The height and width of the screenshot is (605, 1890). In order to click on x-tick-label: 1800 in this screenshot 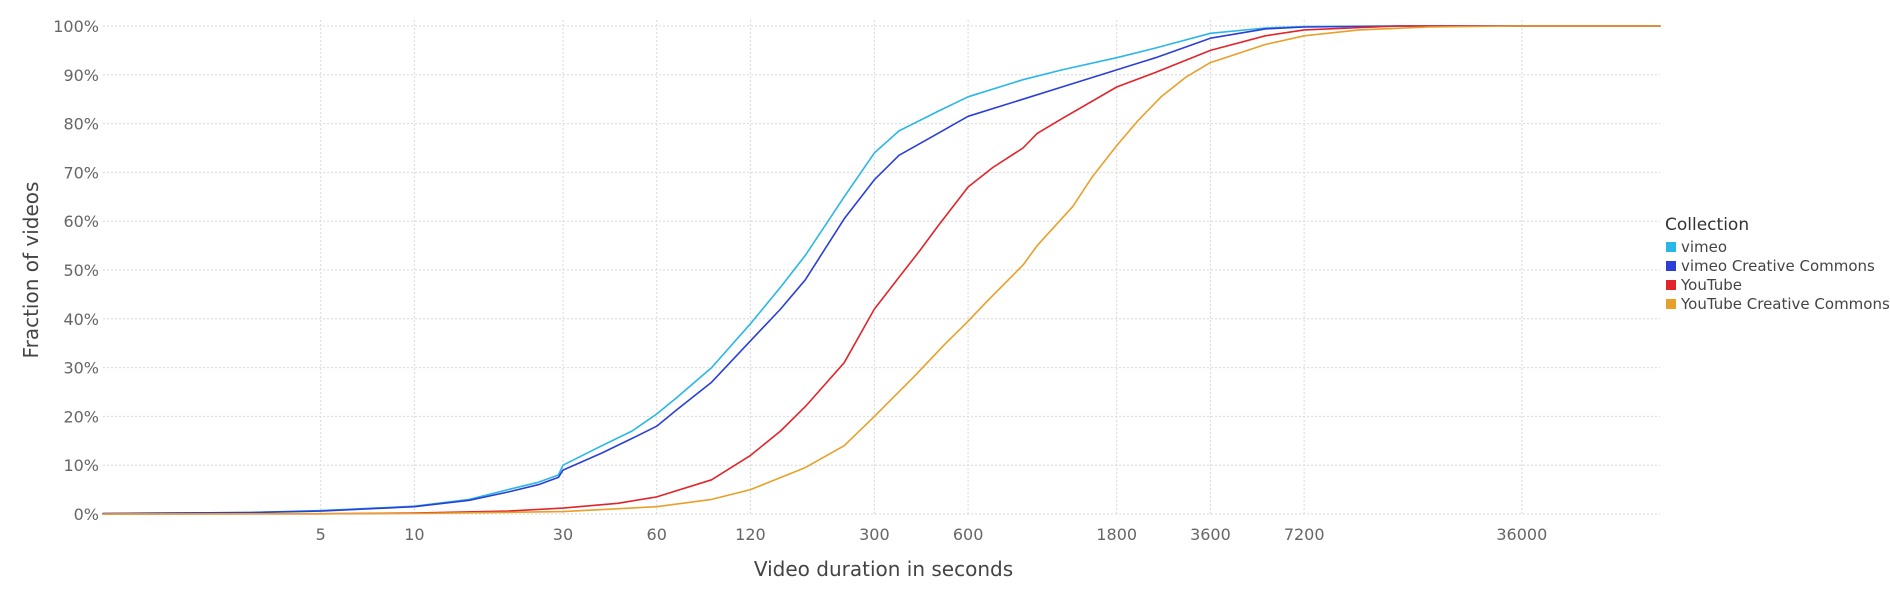, I will do `click(1116, 534)`.